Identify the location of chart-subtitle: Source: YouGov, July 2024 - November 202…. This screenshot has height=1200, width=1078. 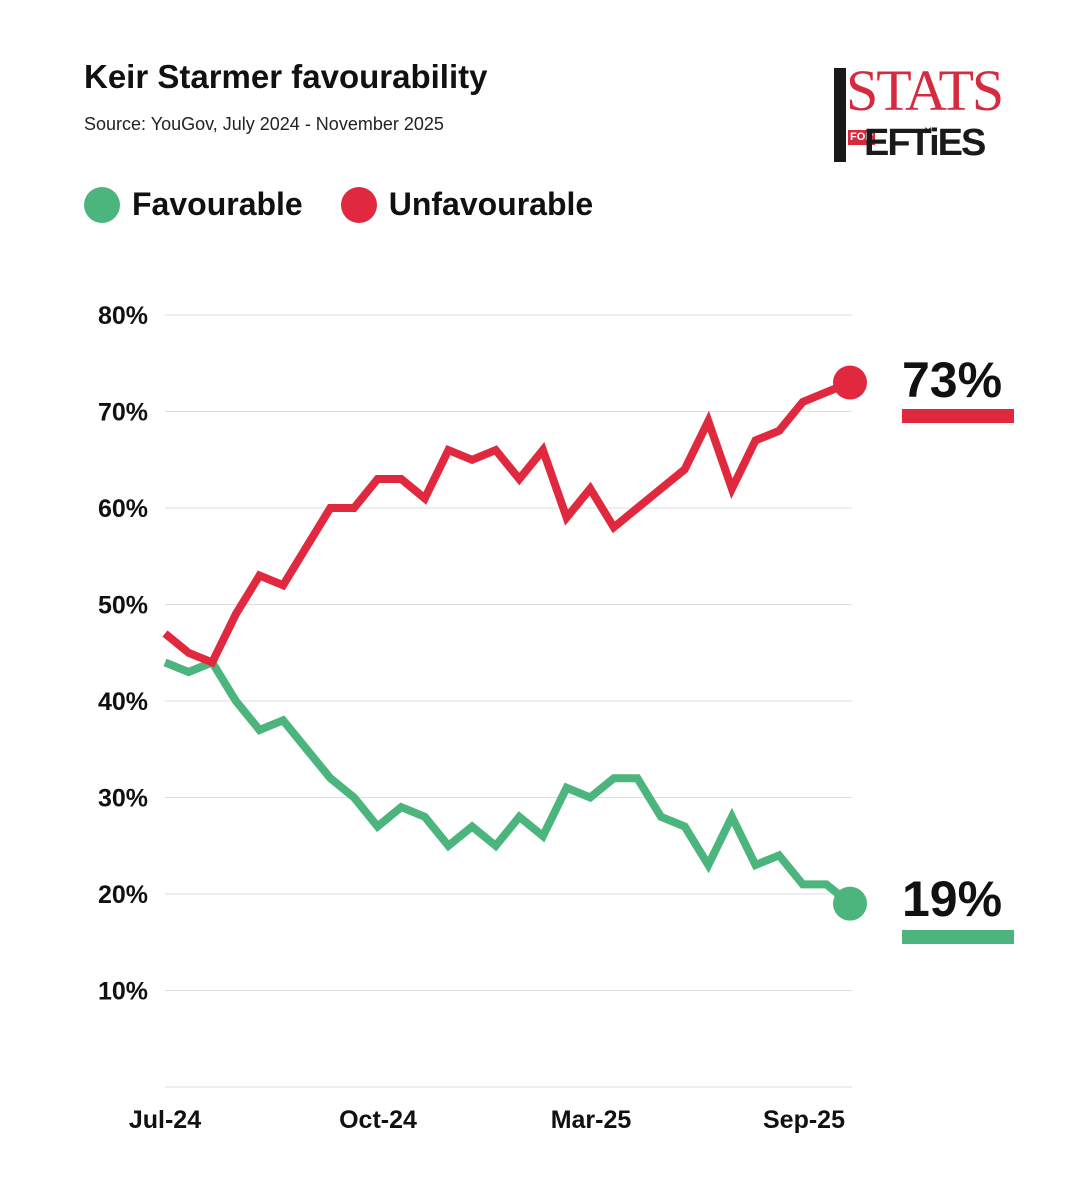
(264, 124).